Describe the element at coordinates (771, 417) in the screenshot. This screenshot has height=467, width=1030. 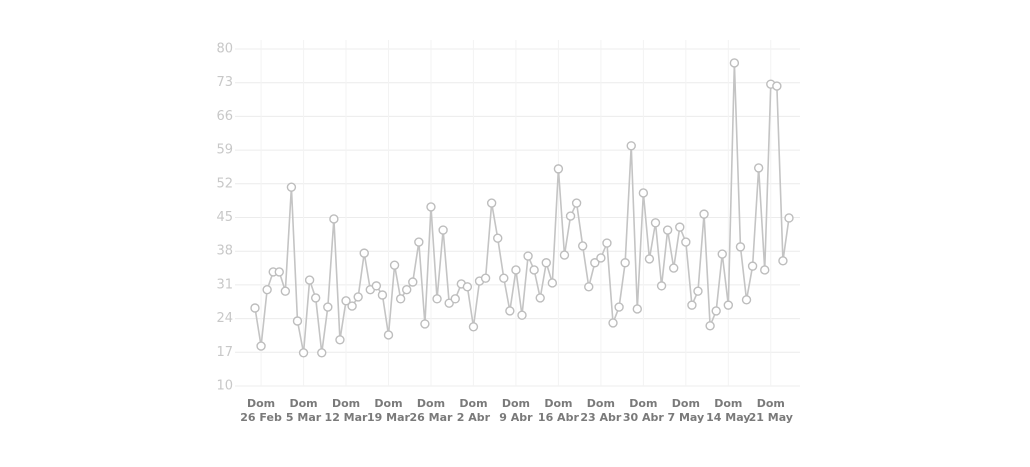
I see `x-tick-label: 21 May` at that location.